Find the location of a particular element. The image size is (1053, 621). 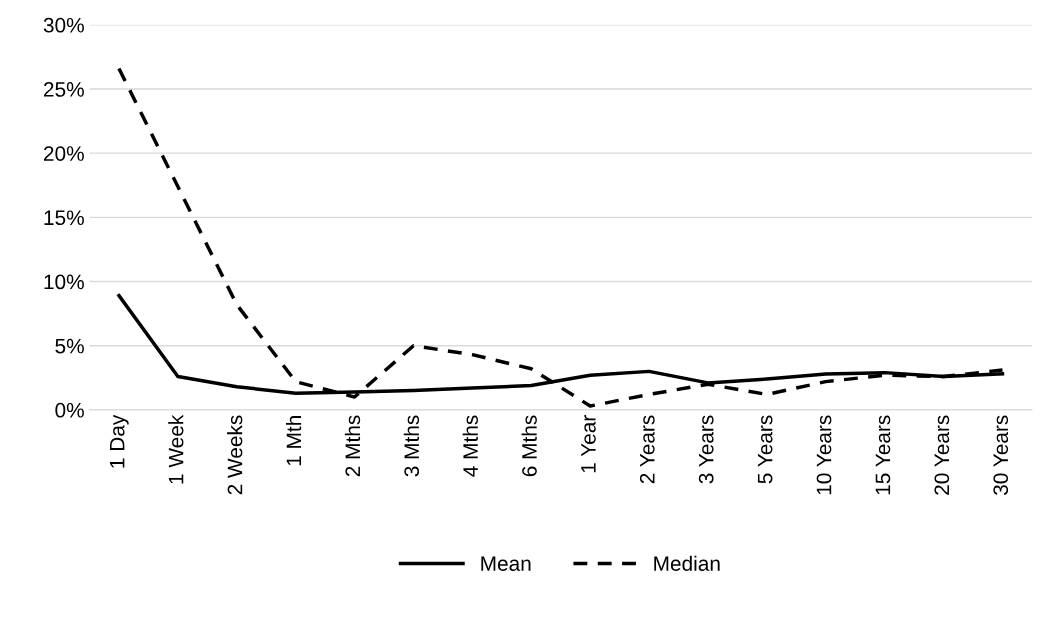

x-tick-label: 1 Week is located at coordinates (176, 449).